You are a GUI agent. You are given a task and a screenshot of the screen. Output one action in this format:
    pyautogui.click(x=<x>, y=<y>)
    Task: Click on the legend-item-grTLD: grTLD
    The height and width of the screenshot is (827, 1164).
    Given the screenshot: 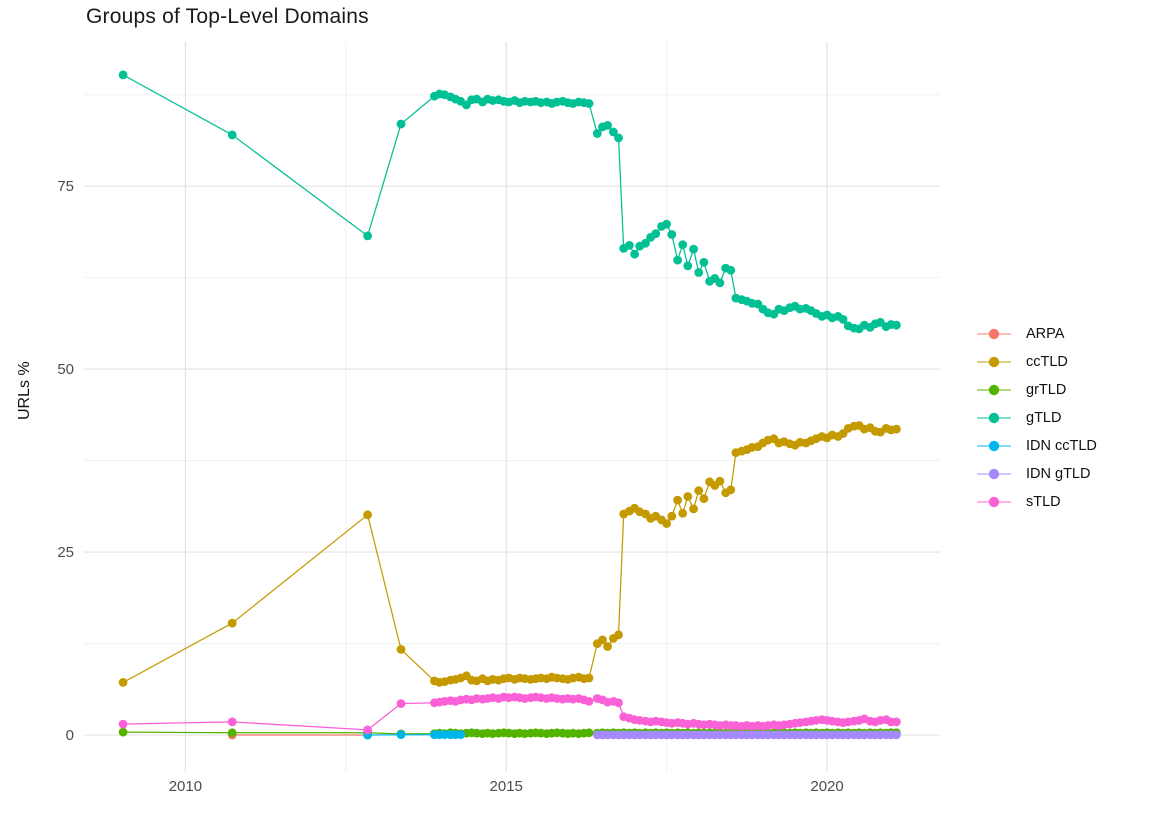 What is the action you would take?
    pyautogui.click(x=1036, y=390)
    